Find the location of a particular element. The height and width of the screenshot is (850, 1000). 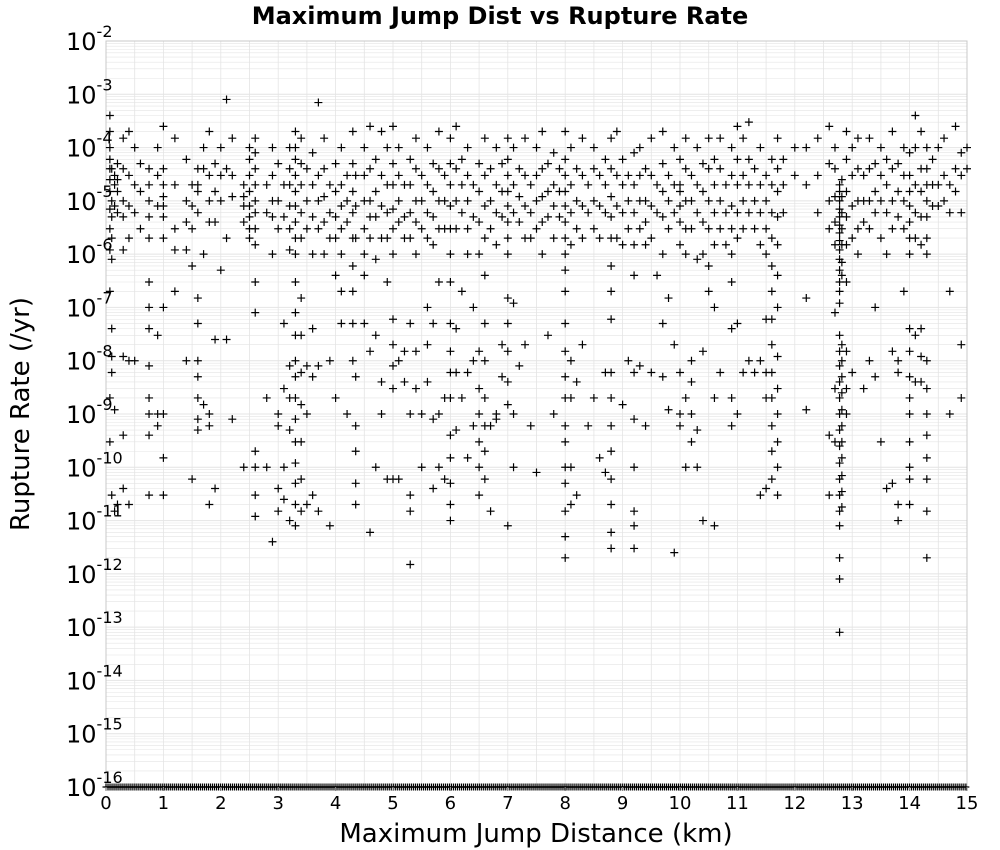

x-axis-label: Maximum Jump Distance (km) is located at coordinates (535, 834).